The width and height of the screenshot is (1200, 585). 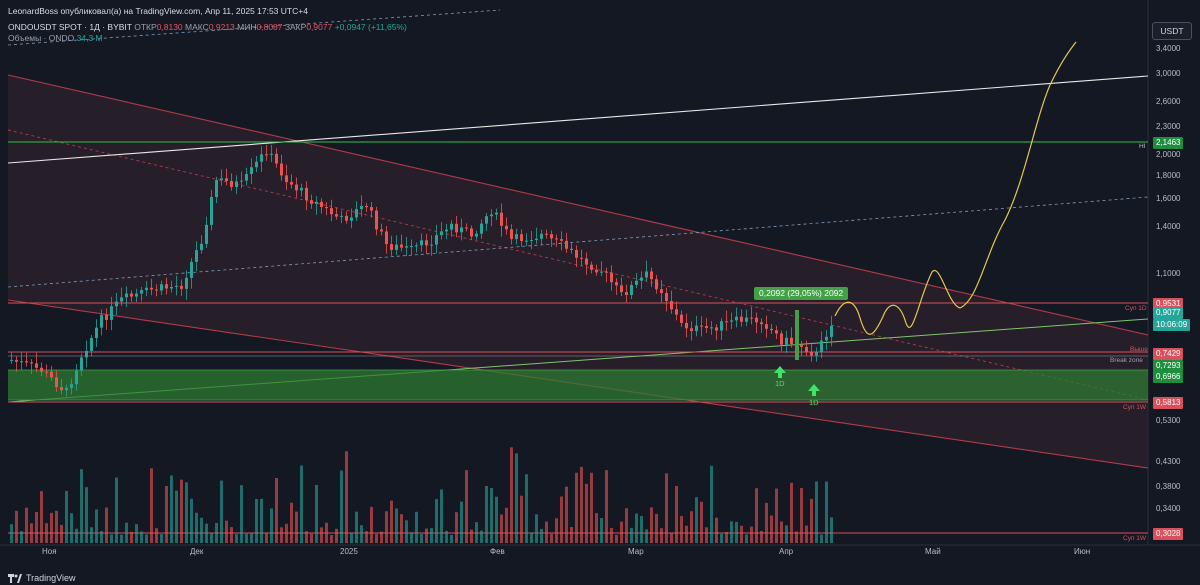 I want to click on sup-1w-bottom-label: Суп 1W, so click(x=1135, y=538).